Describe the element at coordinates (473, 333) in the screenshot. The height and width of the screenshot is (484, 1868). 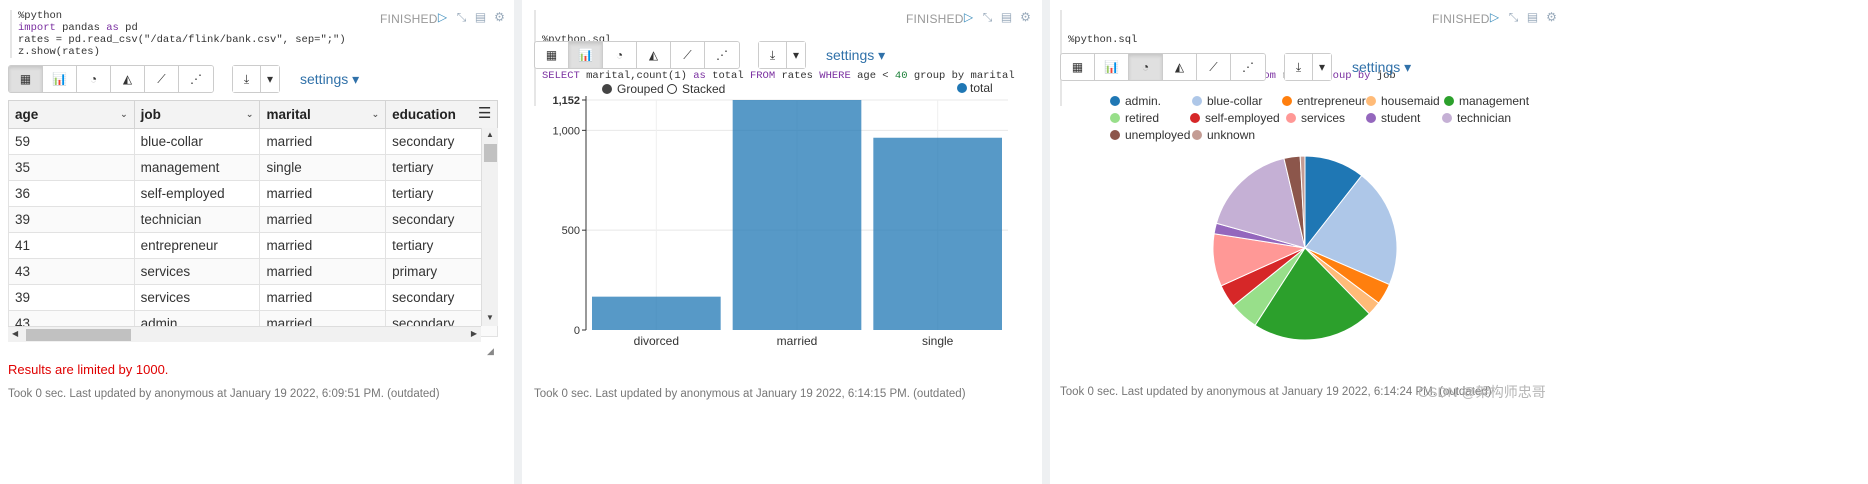
I see `scroll-right-icon: ▶` at that location.